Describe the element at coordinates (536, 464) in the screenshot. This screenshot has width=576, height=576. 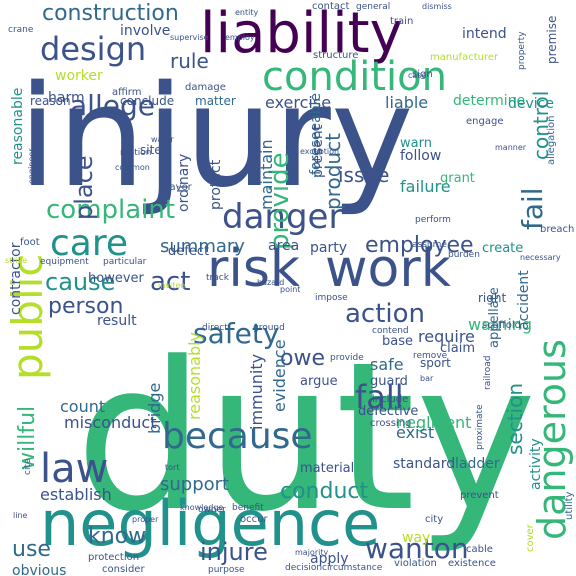
I see `word-activity: activity` at that location.